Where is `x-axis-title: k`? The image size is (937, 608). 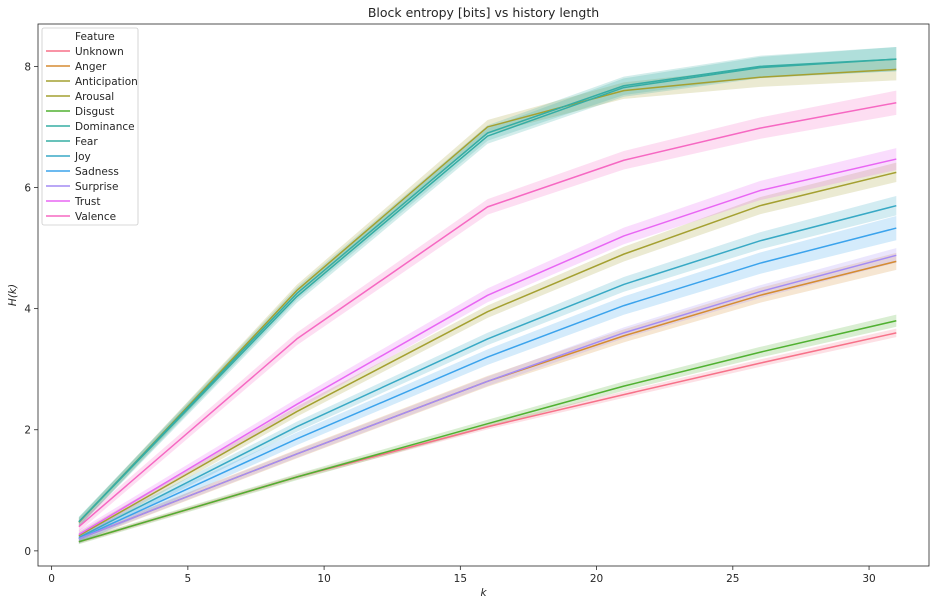
x-axis-title: k is located at coordinates (483, 593).